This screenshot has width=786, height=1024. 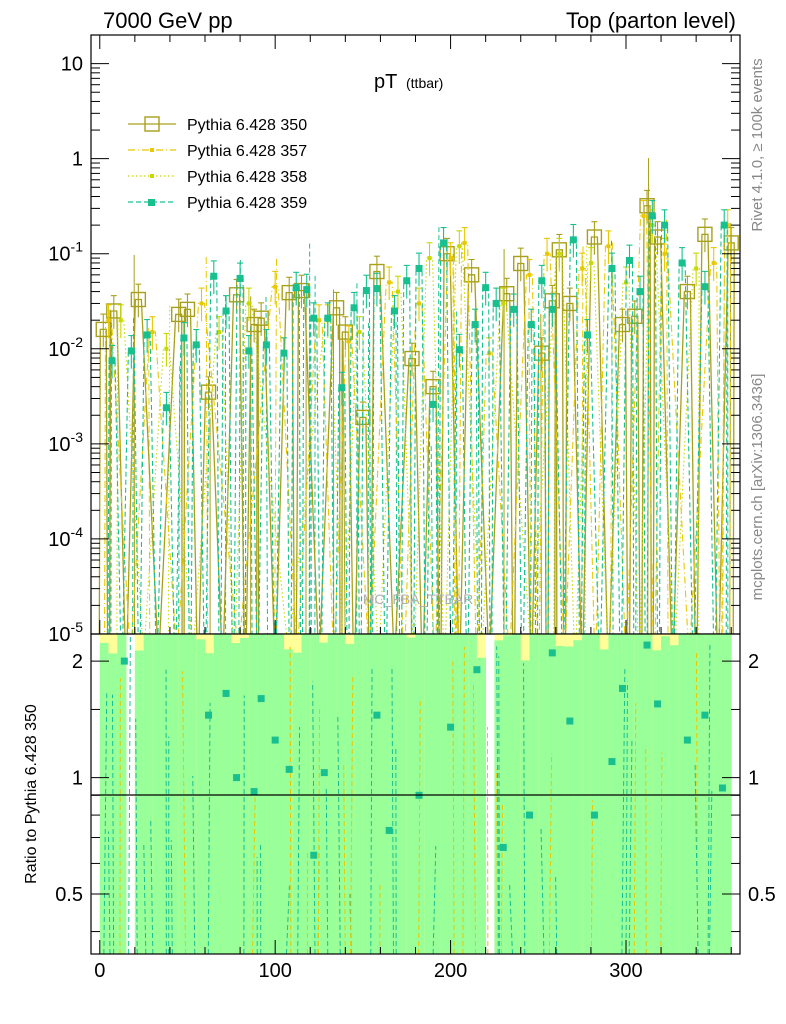 I want to click on ratio-ytick-label: 1, so click(x=77, y=779).